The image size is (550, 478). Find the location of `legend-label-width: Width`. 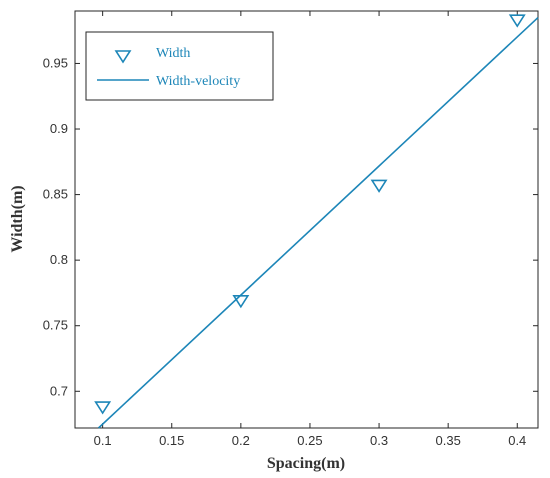

legend-label-width: Width is located at coordinates (173, 53).